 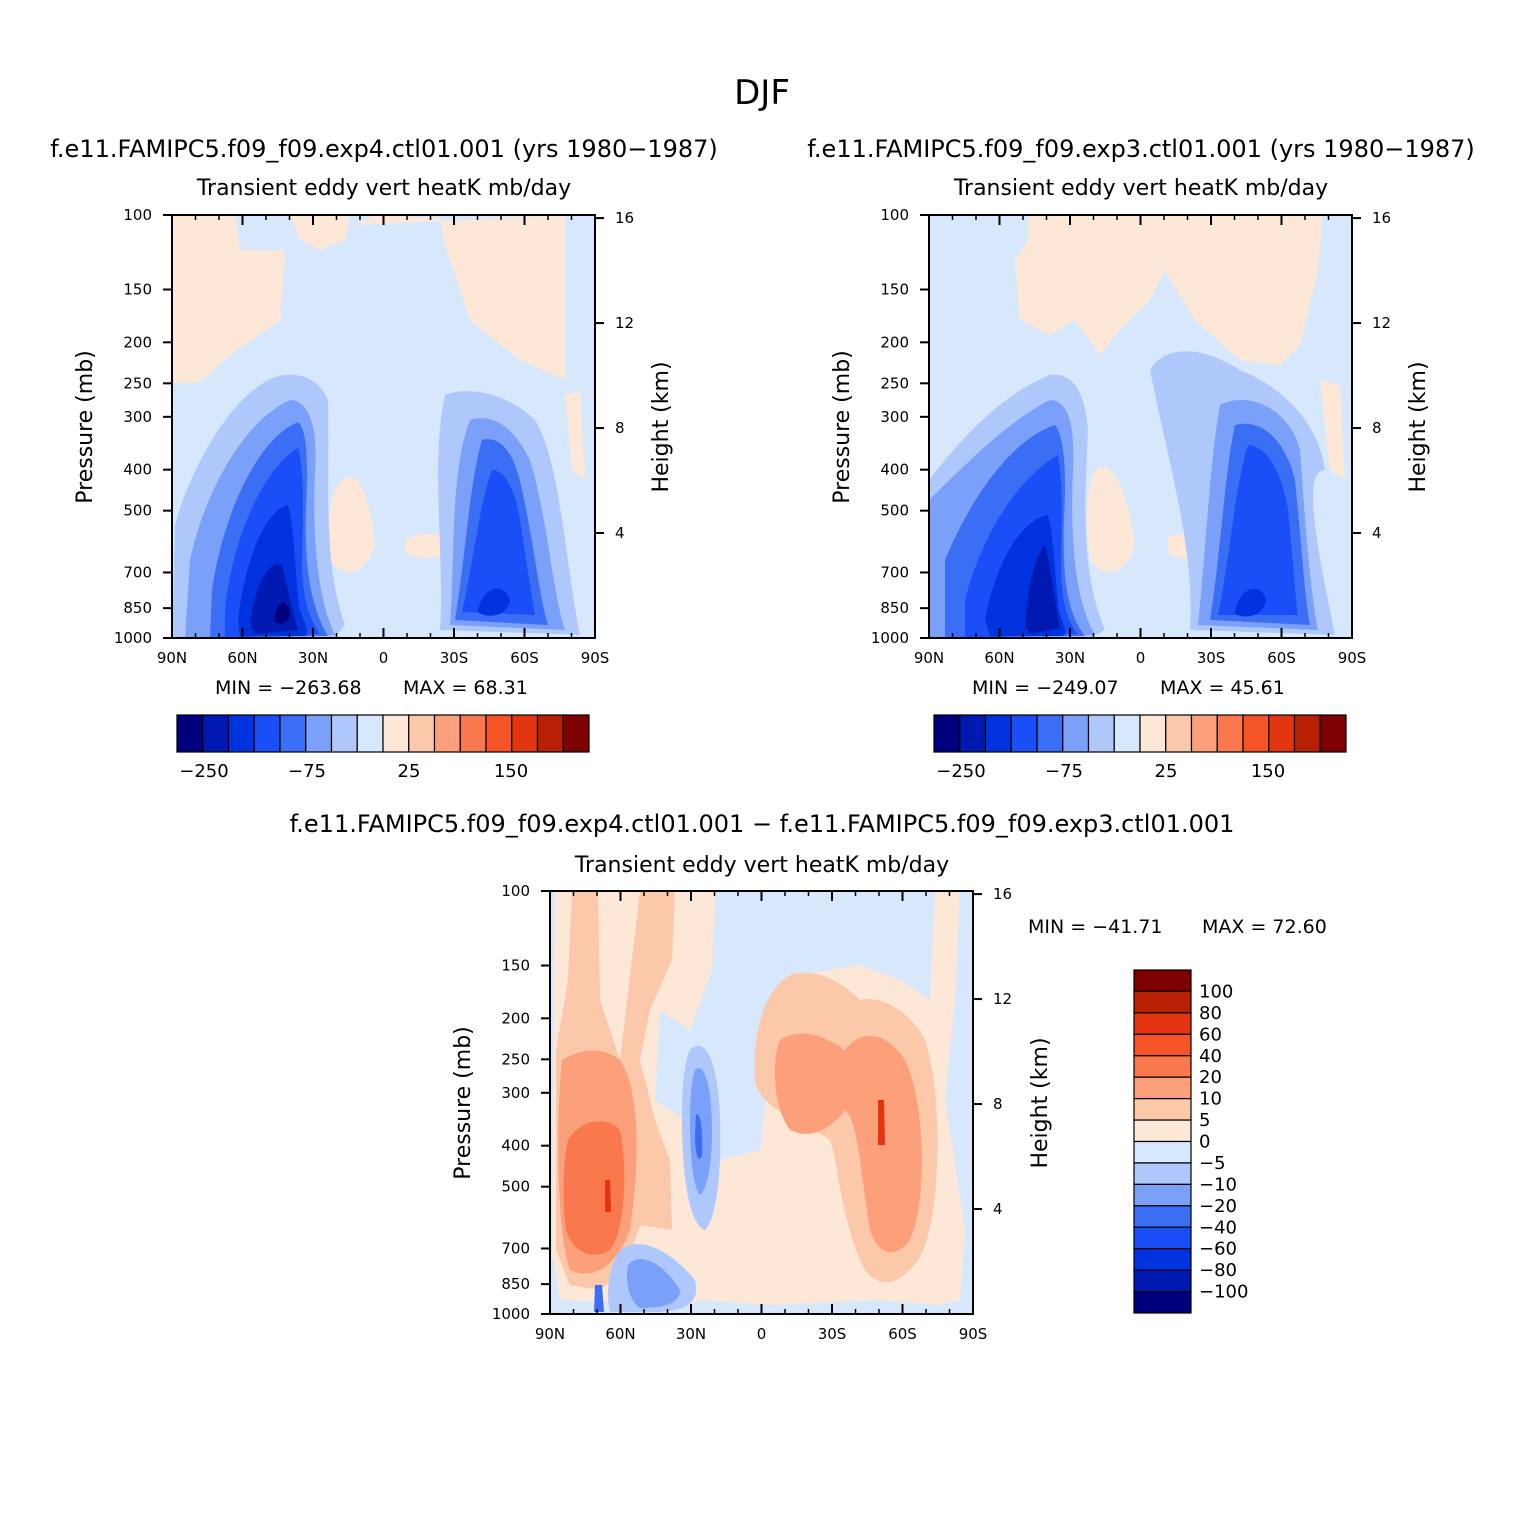 I want to click on colorbar-label: 100, so click(x=1216, y=991).